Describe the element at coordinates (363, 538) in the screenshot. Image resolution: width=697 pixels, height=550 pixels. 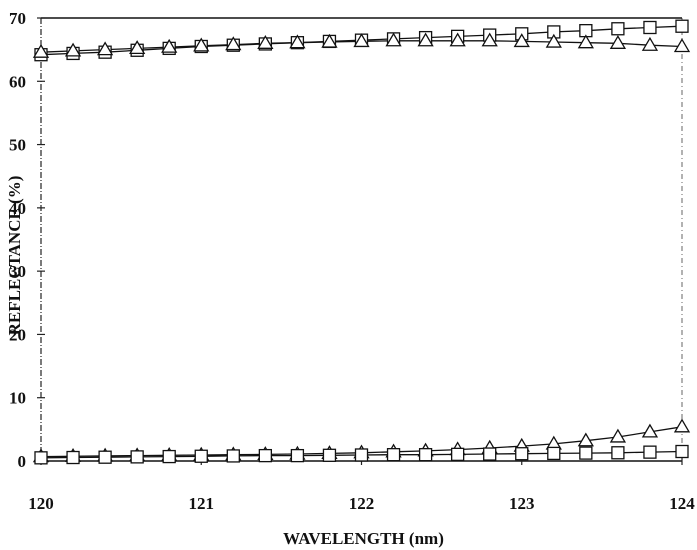
I see `x-axis-label: WAVELENGTH (nm)` at that location.